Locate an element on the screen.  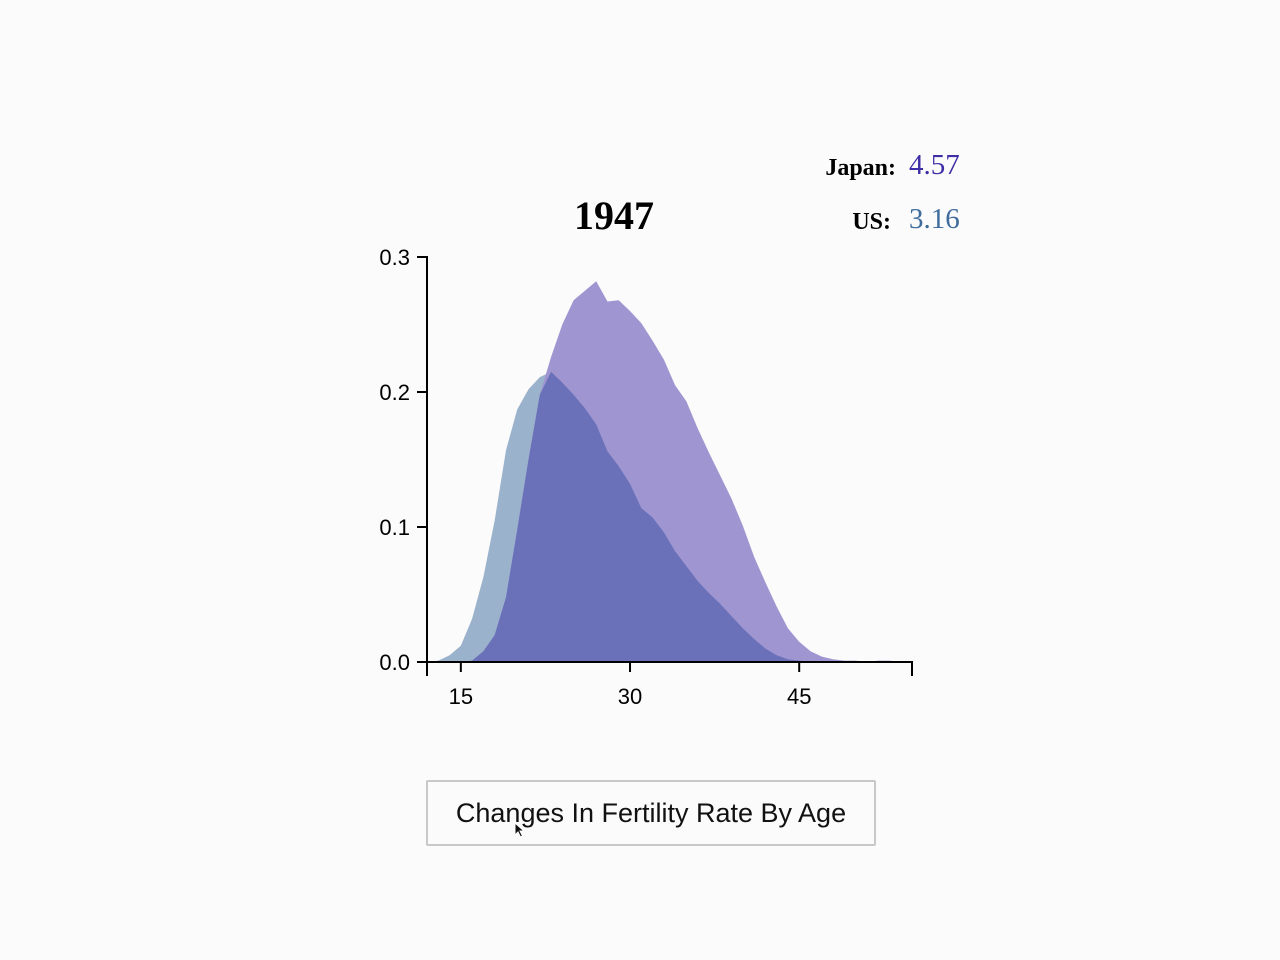
chart-title: 1947 is located at coordinates (614, 215).